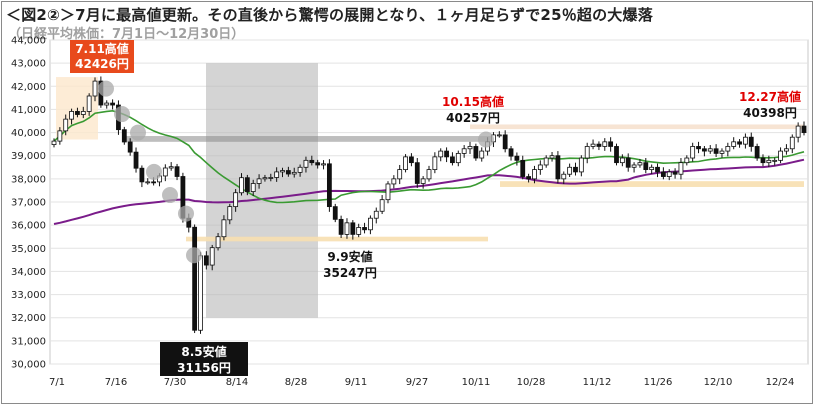 The height and width of the screenshot is (406, 815). What do you see at coordinates (28, 41) in the screenshot?
I see `y-tick-label: 44,000` at bounding box center [28, 41].